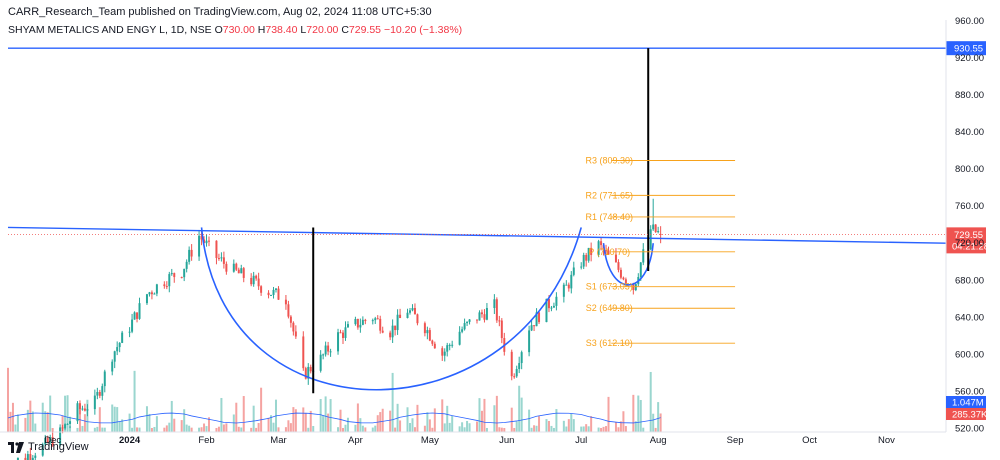 The image size is (1000, 460). What do you see at coordinates (969, 21) in the screenshot?
I see `price-tick-label: 960.00` at bounding box center [969, 21].